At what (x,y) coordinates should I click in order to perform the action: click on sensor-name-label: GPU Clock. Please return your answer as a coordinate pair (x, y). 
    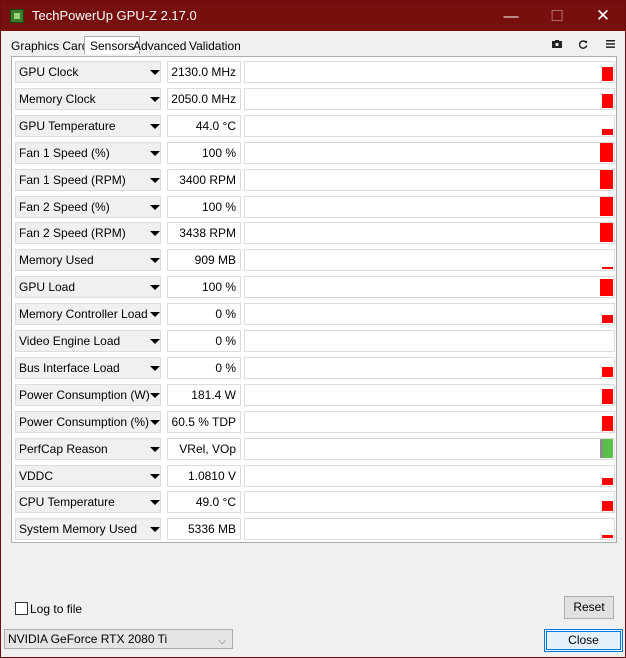
    Looking at the image, I should click on (49, 72).